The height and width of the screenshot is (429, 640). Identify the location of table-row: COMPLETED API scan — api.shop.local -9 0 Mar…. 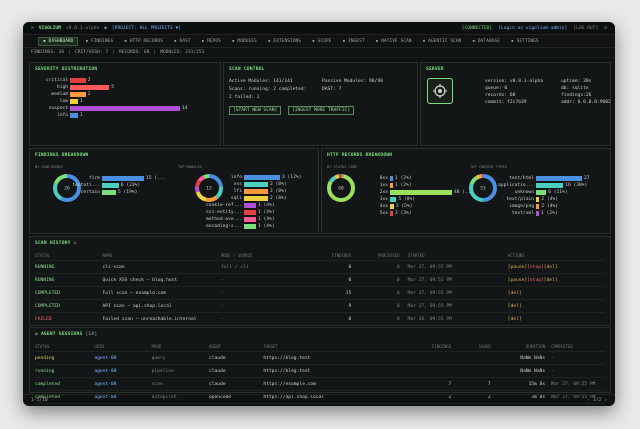
(320, 306).